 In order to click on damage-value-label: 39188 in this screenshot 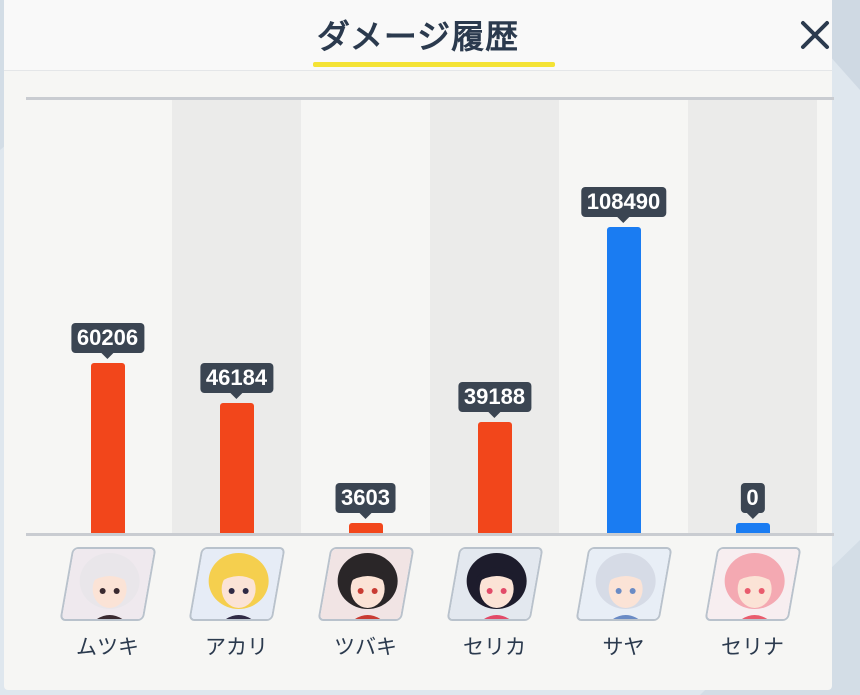, I will do `click(494, 400)`.